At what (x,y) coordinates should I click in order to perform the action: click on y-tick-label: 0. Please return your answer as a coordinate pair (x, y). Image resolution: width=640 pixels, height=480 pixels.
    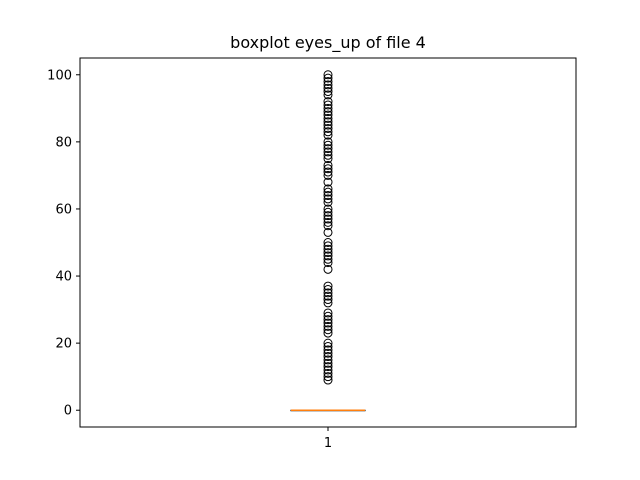
    Looking at the image, I should click on (68, 411).